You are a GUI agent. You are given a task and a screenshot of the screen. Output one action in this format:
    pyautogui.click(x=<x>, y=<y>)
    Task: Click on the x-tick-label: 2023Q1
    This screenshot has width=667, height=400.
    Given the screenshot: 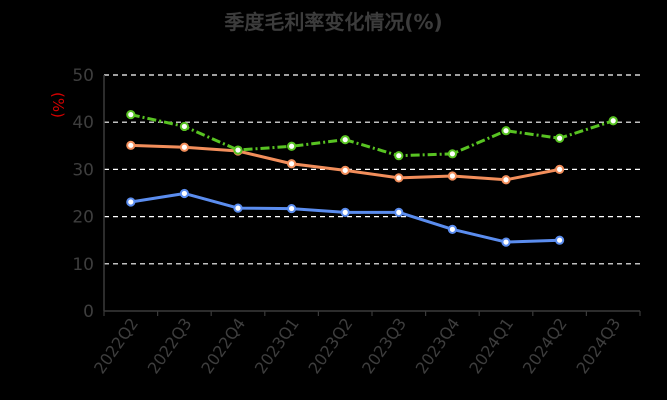 What is the action you would take?
    pyautogui.click(x=277, y=345)
    